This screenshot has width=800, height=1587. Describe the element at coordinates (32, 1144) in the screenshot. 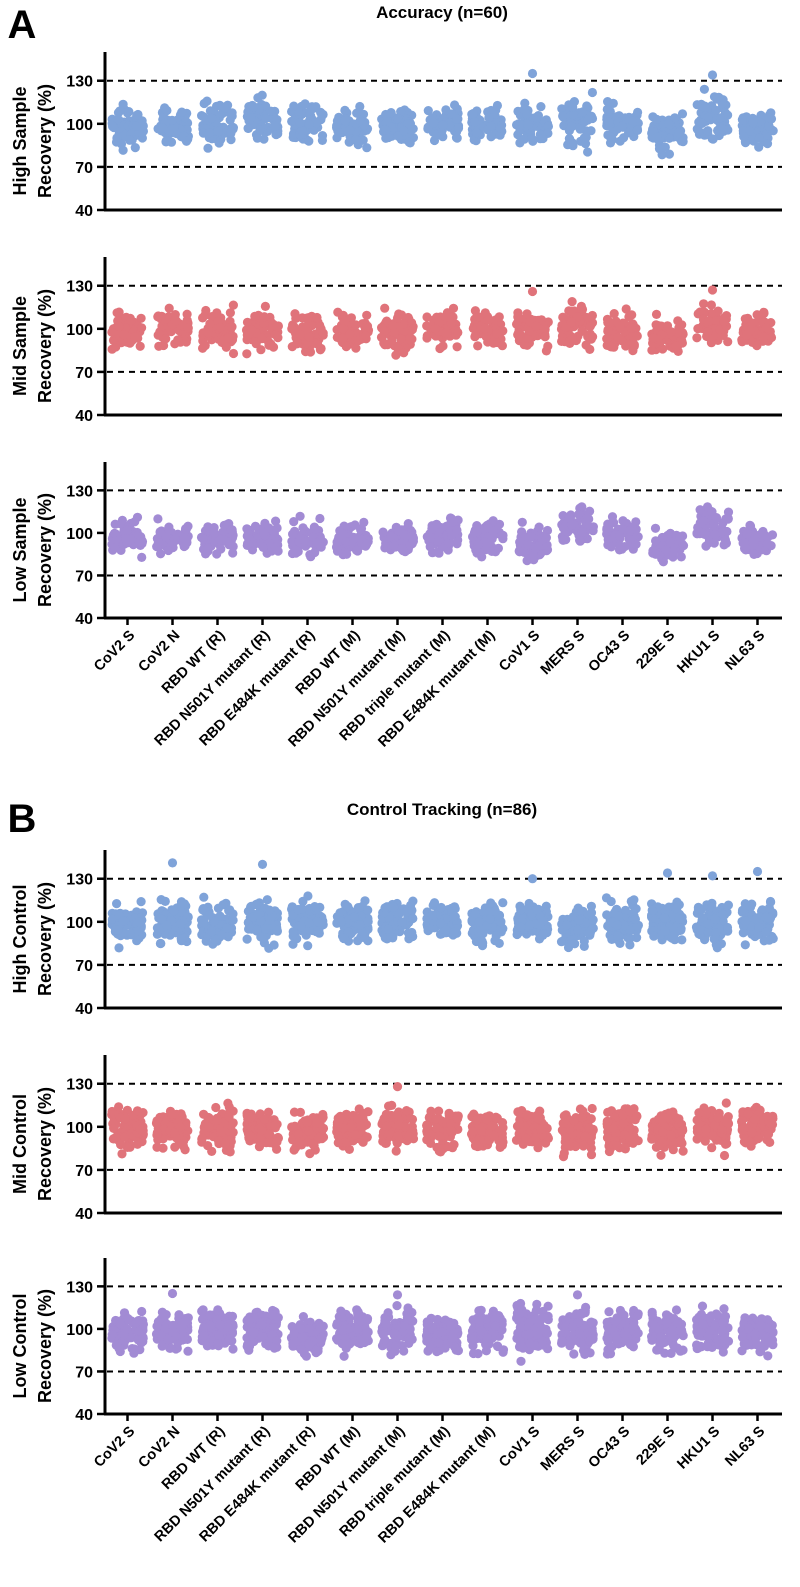

I see `y-axis-label: Mid Control Recovery (%)` at that location.